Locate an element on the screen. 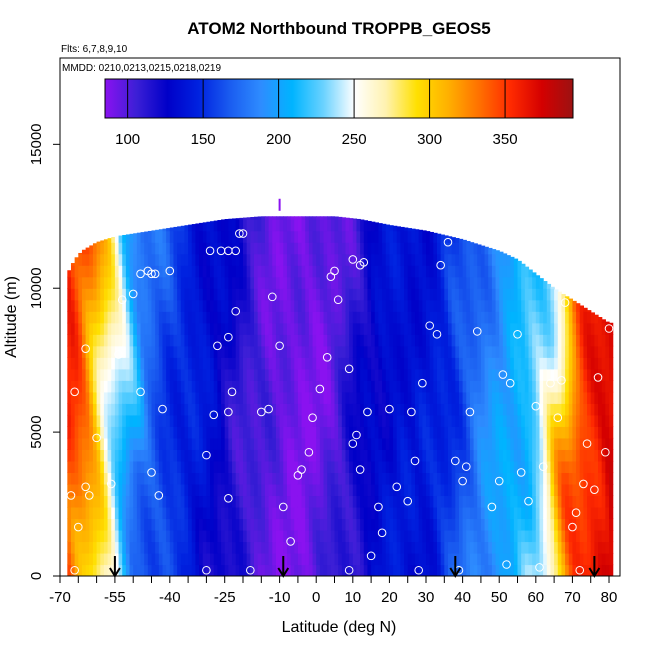 Image resolution: width=650 pixels, height=650 pixels. x-axis: -70 -55 -40 -25 -10 0 10 20 30 40 50 60 70 80 is located at coordinates (333, 591).